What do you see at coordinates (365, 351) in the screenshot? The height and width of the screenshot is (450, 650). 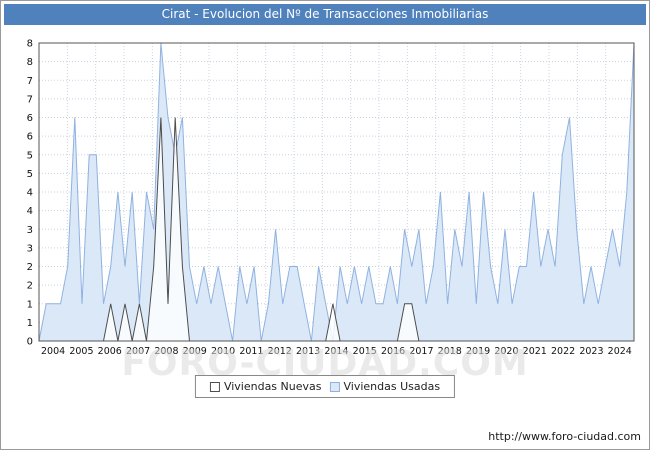 I see `svg-text: 2015` at bounding box center [365, 351].